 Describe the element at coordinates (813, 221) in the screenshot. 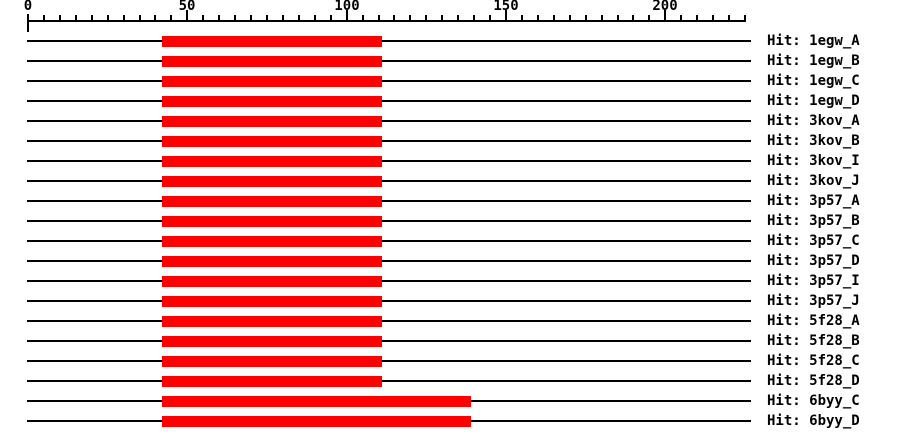

I see `hit-label: Hit: 3p57_B` at that location.